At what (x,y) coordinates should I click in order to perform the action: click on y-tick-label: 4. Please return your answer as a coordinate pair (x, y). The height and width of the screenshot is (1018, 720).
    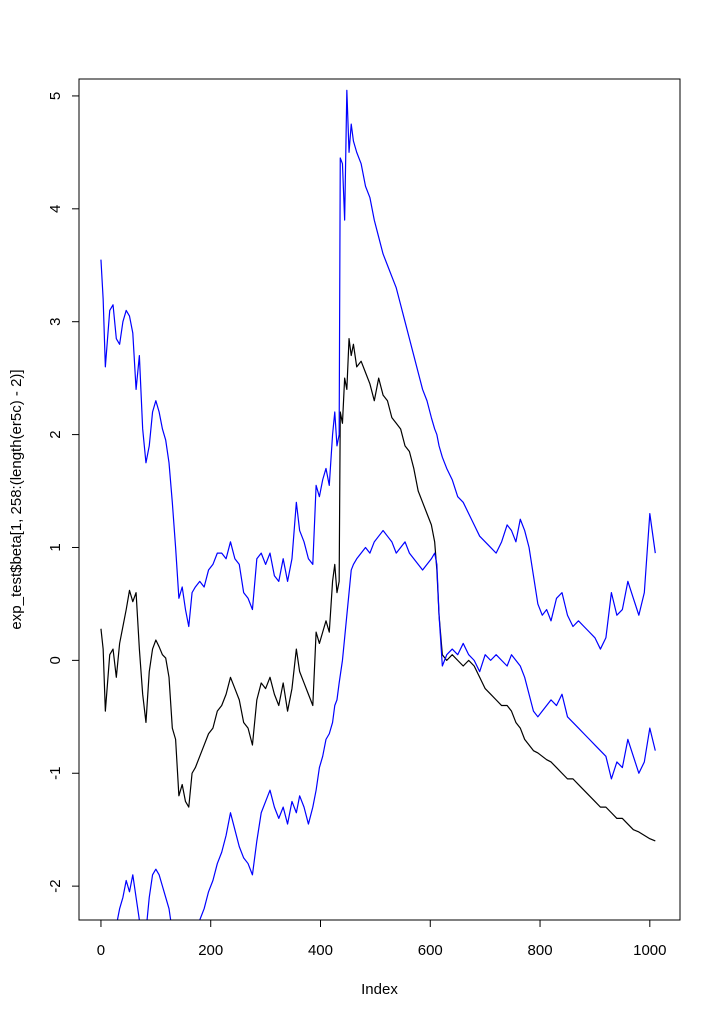
    Looking at the image, I should click on (55, 209).